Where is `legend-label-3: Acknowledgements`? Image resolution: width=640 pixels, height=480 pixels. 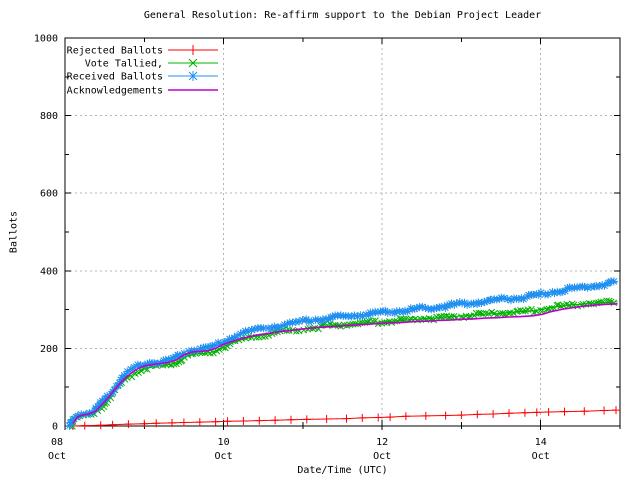
legend-label-3: Acknowledgements is located at coordinates (115, 91).